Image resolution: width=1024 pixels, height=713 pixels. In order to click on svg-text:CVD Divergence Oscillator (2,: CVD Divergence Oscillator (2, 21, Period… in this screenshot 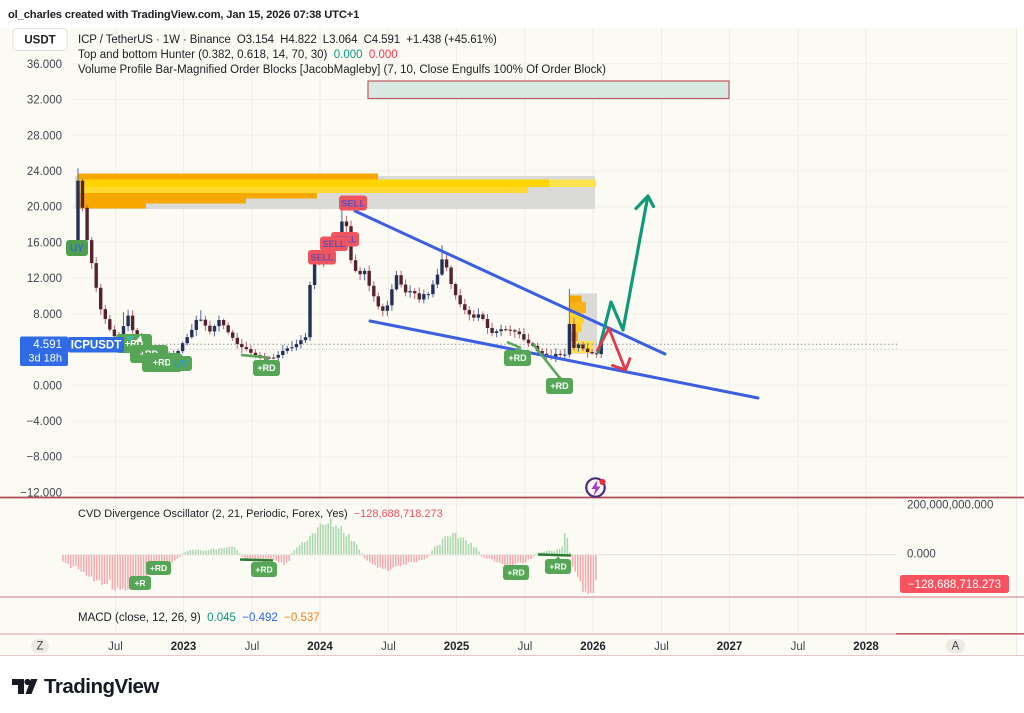, I will do `click(260, 514)`.